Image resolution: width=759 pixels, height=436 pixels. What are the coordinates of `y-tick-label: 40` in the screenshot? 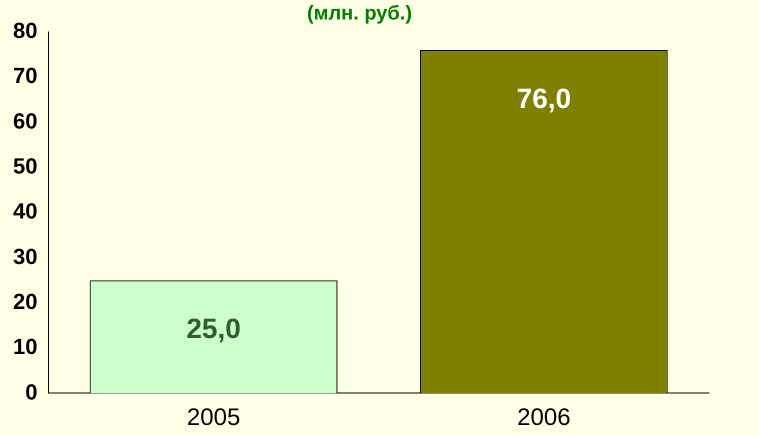 It's located at (25, 211).